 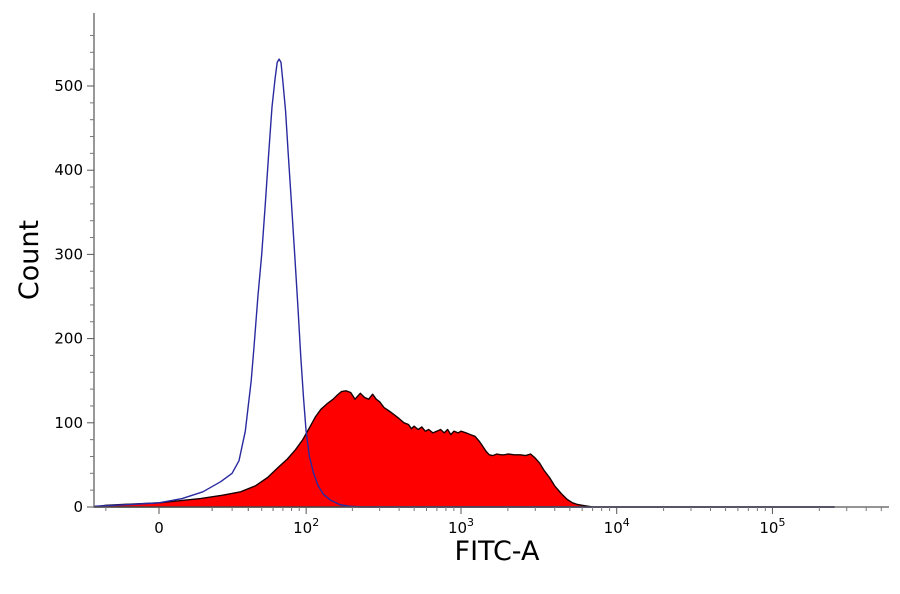 I want to click on y-tick-label-200: 200, so click(x=68, y=339).